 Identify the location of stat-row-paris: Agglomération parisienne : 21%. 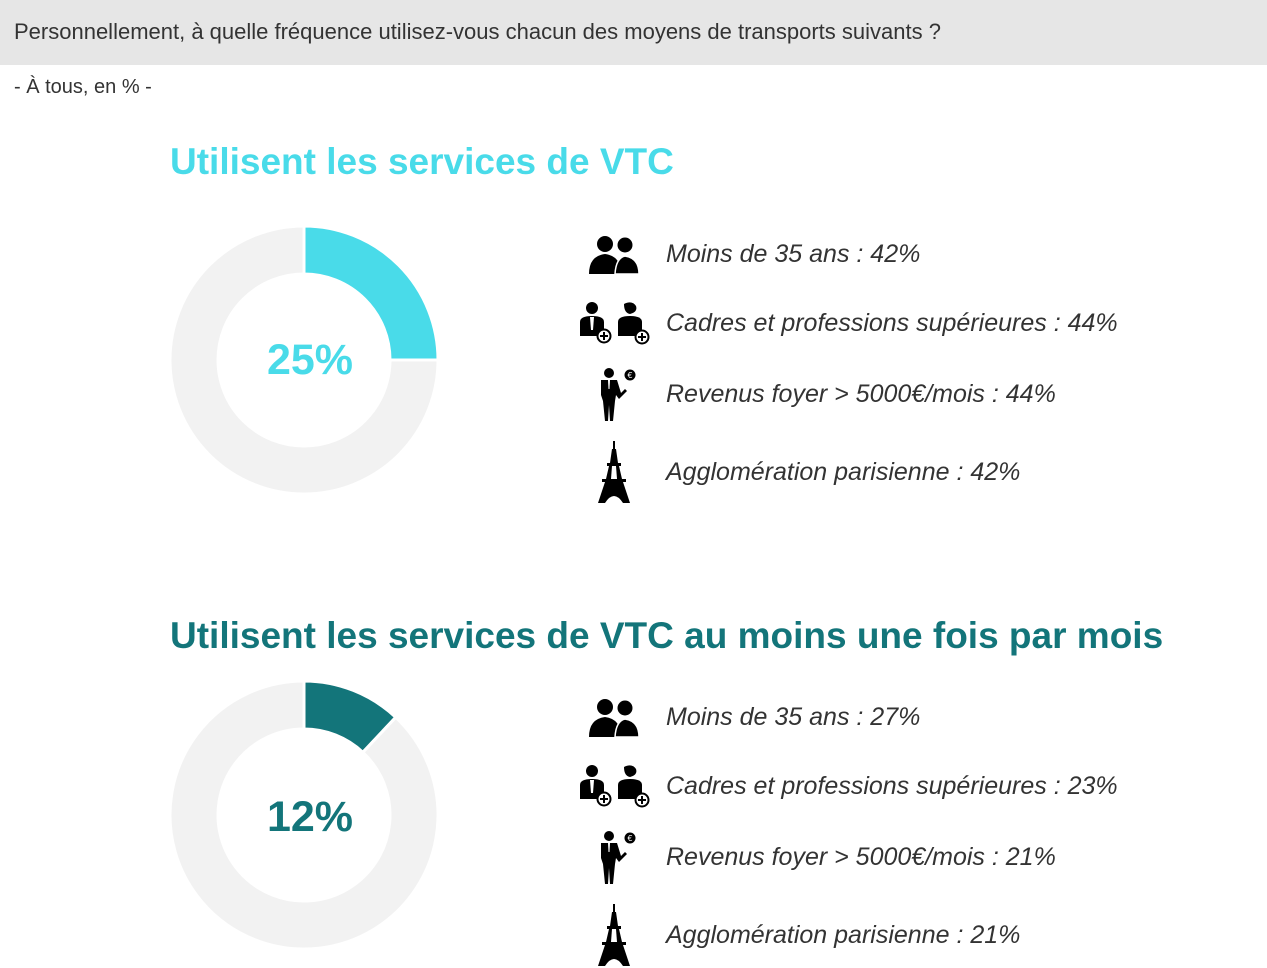
(910, 935).